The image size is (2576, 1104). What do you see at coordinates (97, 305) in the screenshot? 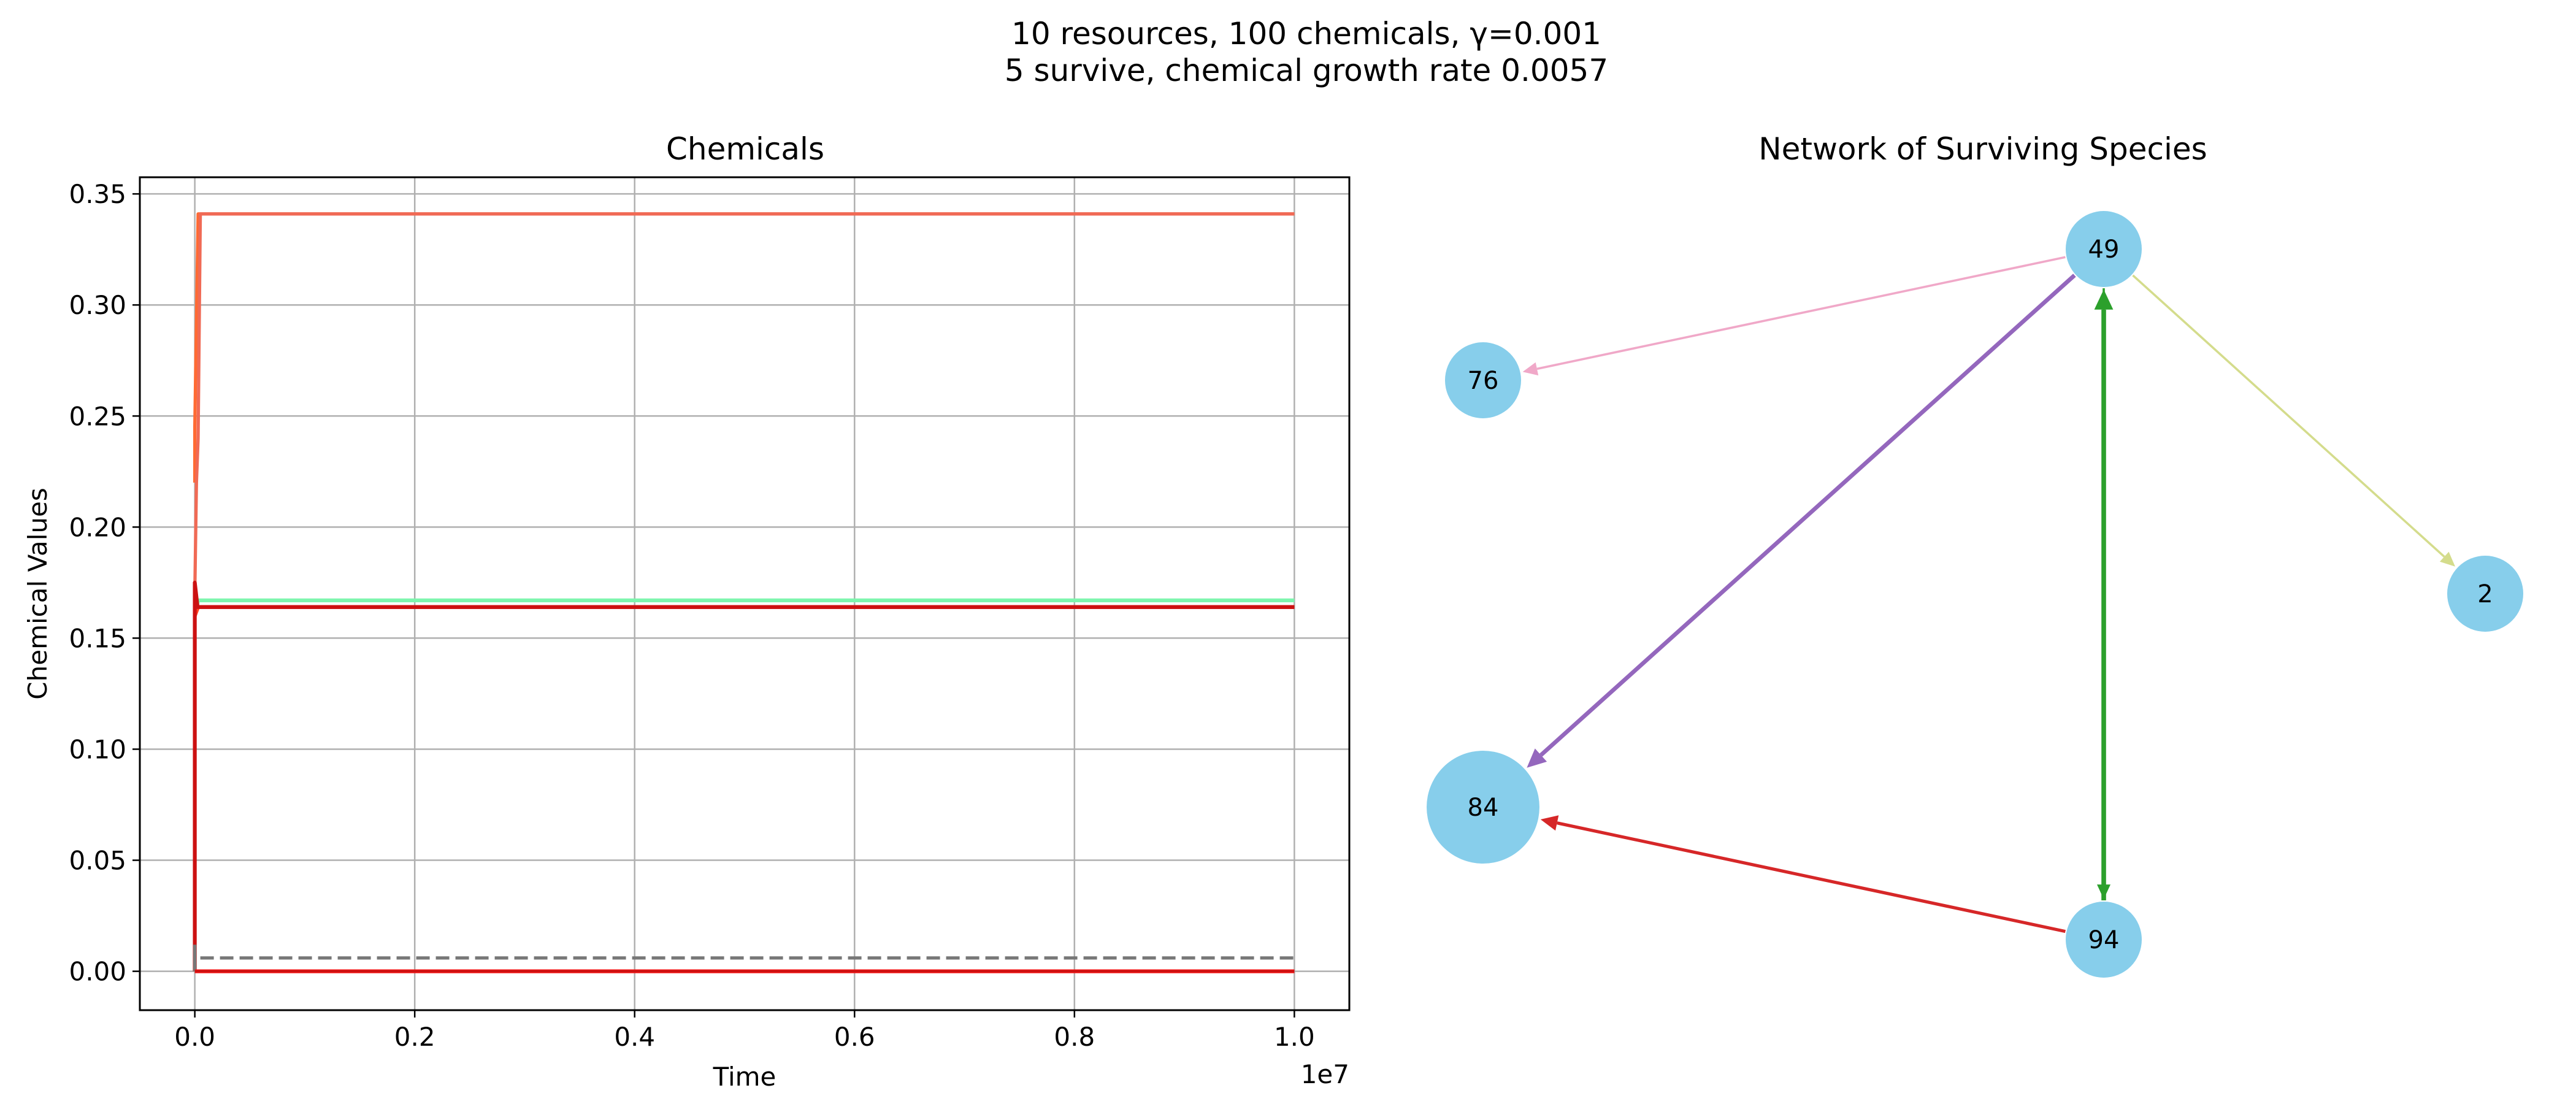
I see `y-tick-label: 0.30` at bounding box center [97, 305].